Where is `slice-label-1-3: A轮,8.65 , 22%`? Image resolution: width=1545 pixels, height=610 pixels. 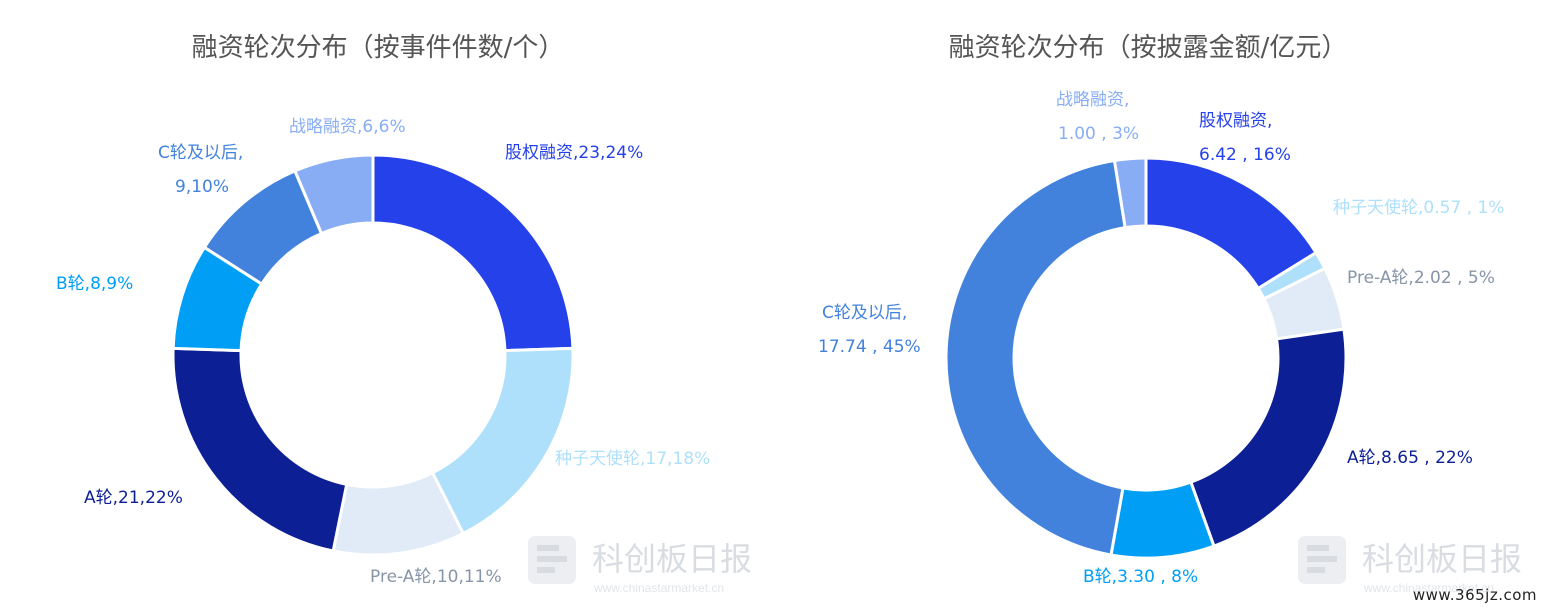
slice-label-1-3: A轮,8.65 , 22% is located at coordinates (1410, 458).